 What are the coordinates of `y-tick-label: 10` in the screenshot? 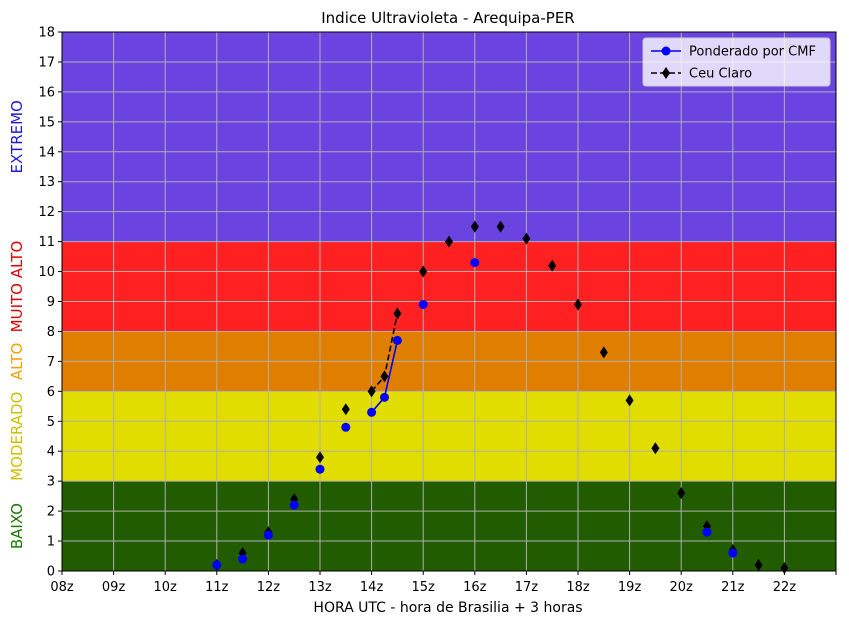 It's located at (46, 272).